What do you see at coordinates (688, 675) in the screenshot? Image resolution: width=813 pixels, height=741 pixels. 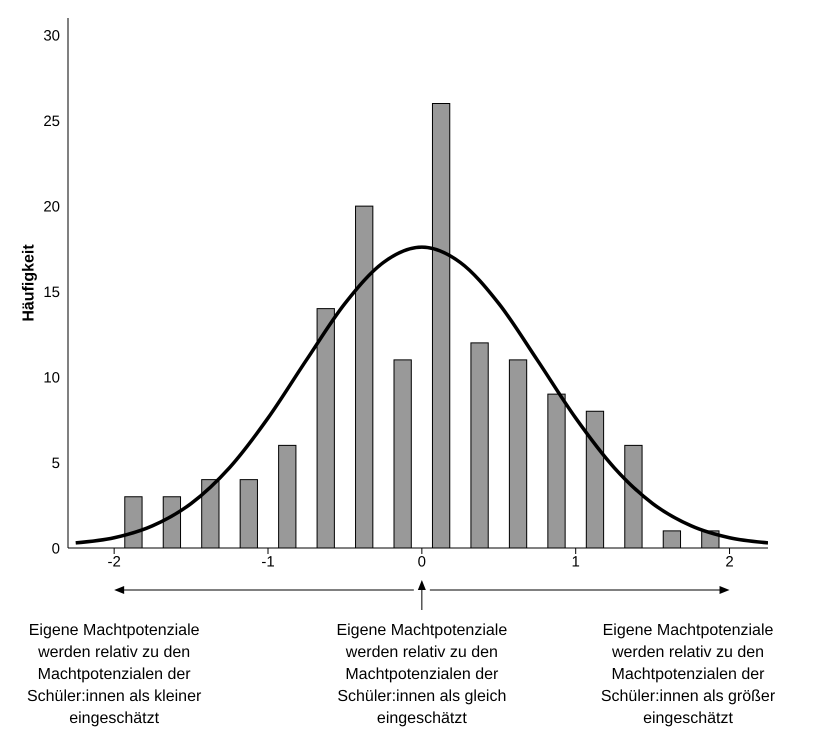 I see `text: Eigene Machtpotenziale werden relativ zu den Machtpotenzialen der Schüler:innen als größer eingeschätzt` at bounding box center [688, 675].